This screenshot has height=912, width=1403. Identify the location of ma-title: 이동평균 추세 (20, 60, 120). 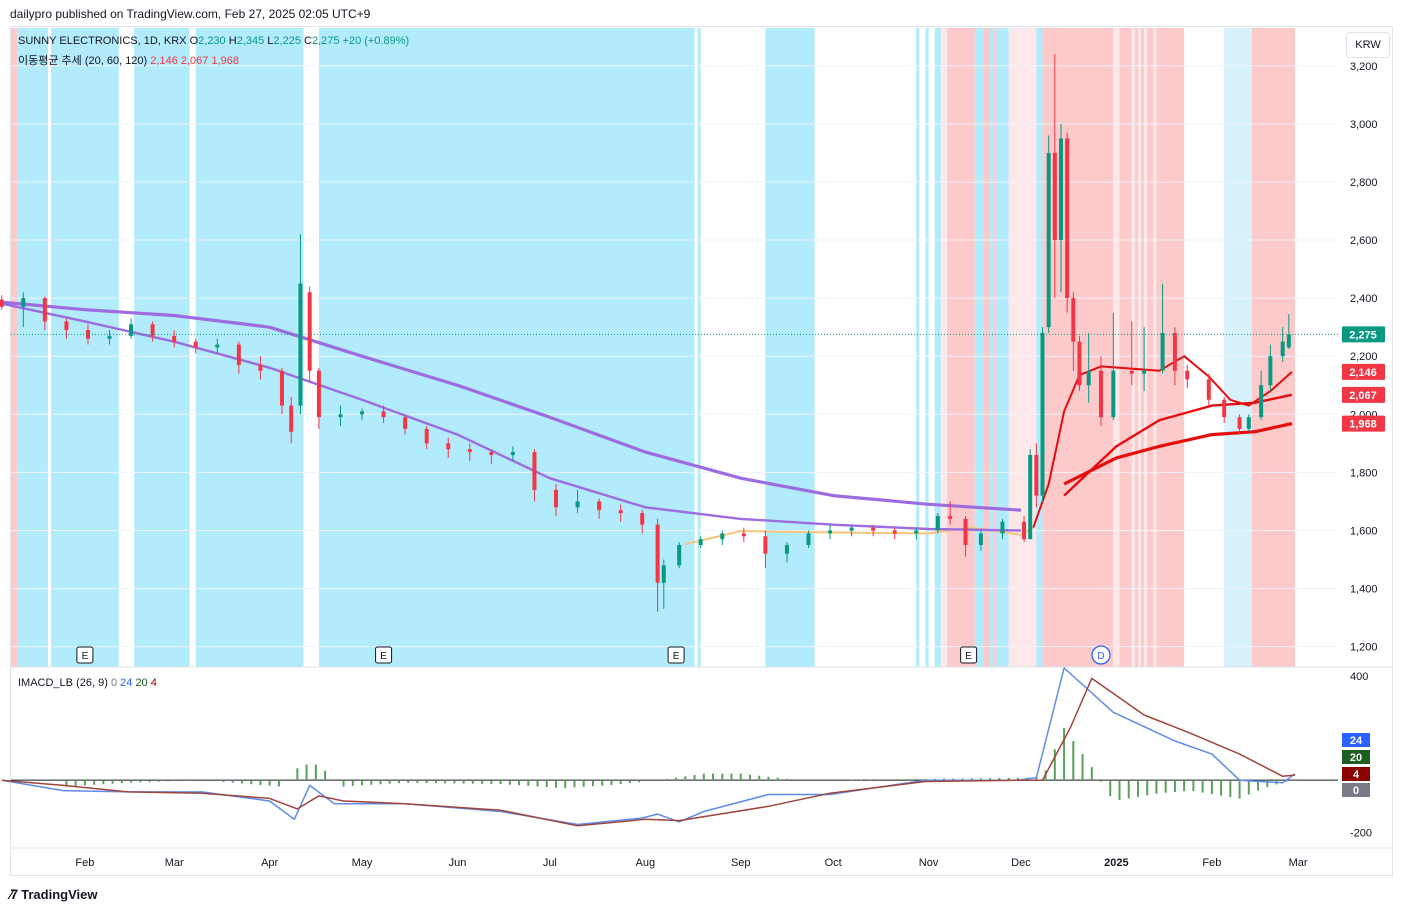
(83, 61).